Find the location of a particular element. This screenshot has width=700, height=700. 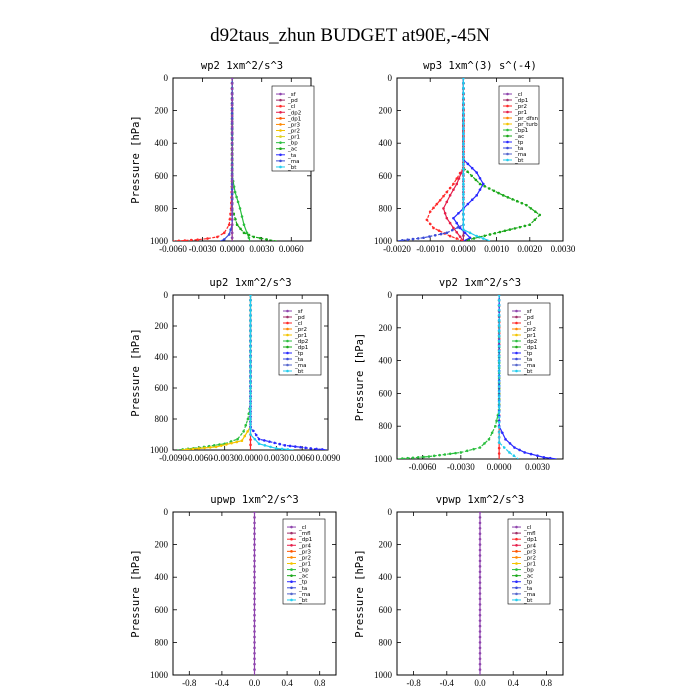

legend-label: _cl is located at coordinates (518, 95).